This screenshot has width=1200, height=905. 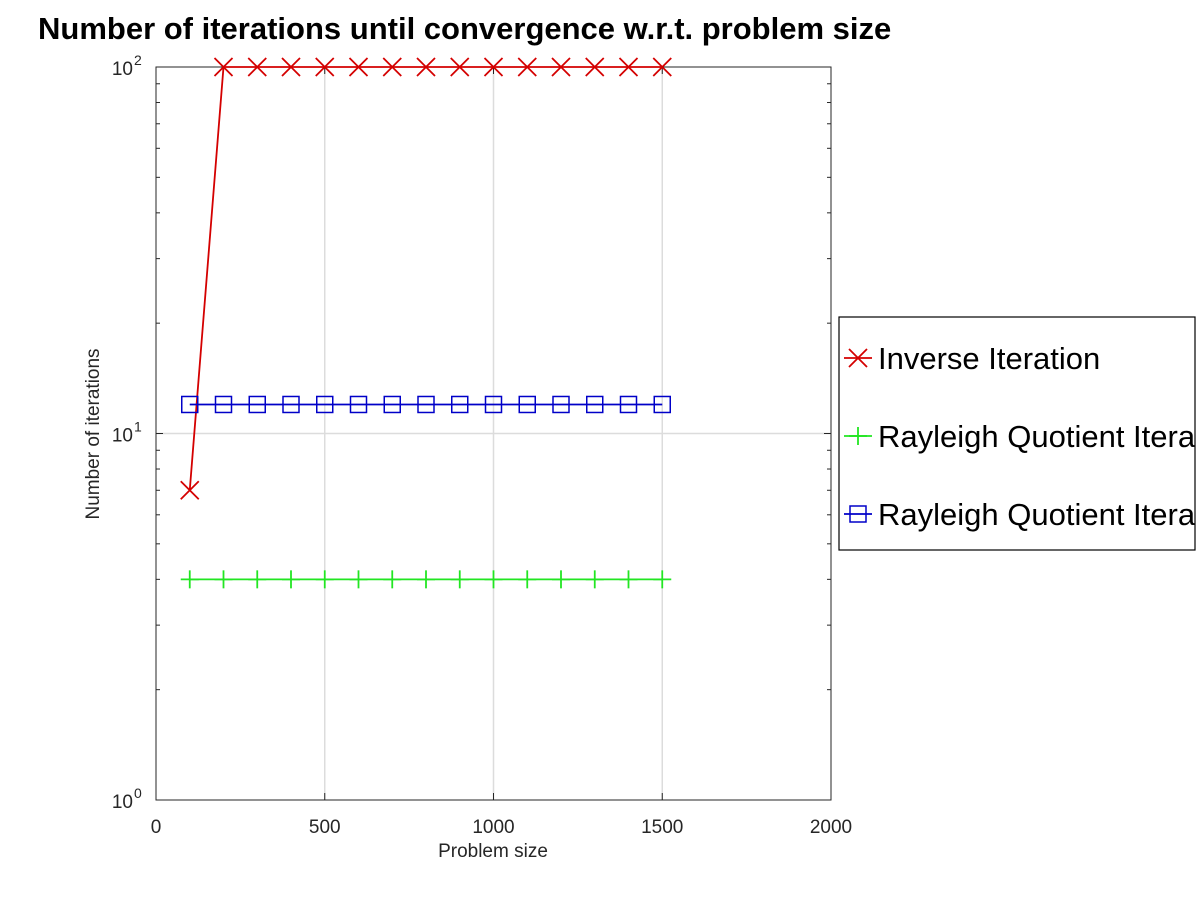 What do you see at coordinates (493, 827) in the screenshot?
I see `x-tick-label: 1000` at bounding box center [493, 827].